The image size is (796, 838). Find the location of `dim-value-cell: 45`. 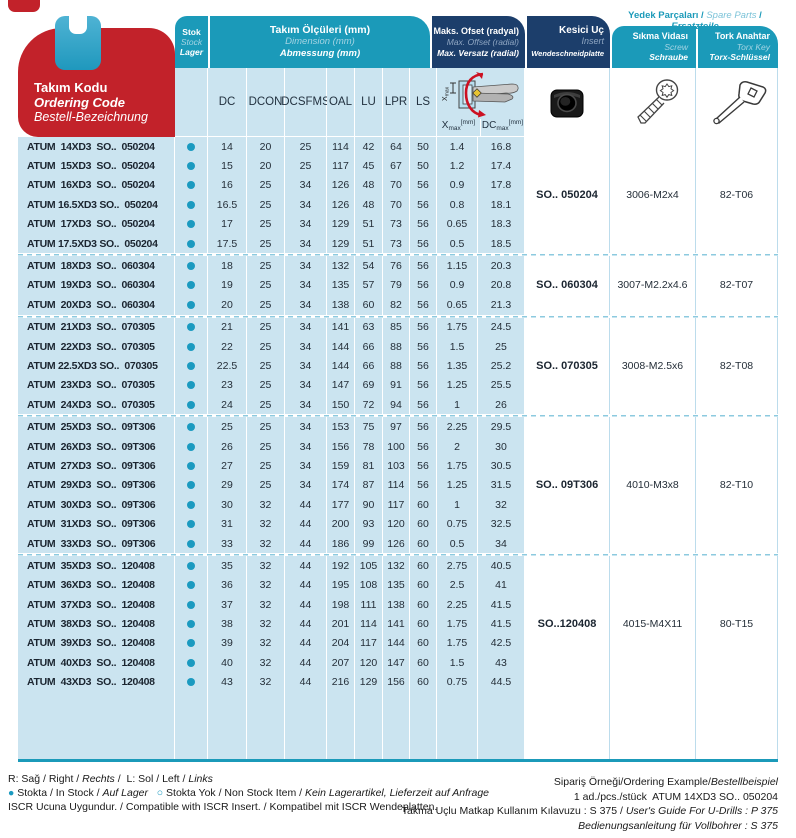

dim-value-cell: 45 is located at coordinates (369, 166).